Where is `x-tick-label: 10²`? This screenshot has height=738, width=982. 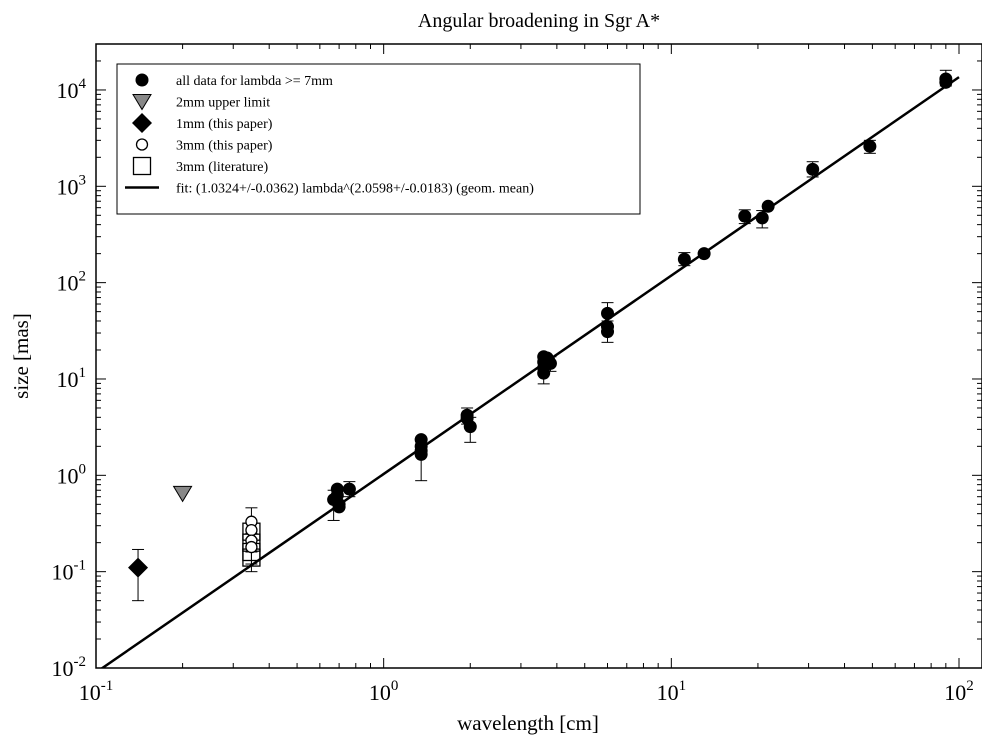
x-tick-label: 10² is located at coordinates (959, 691).